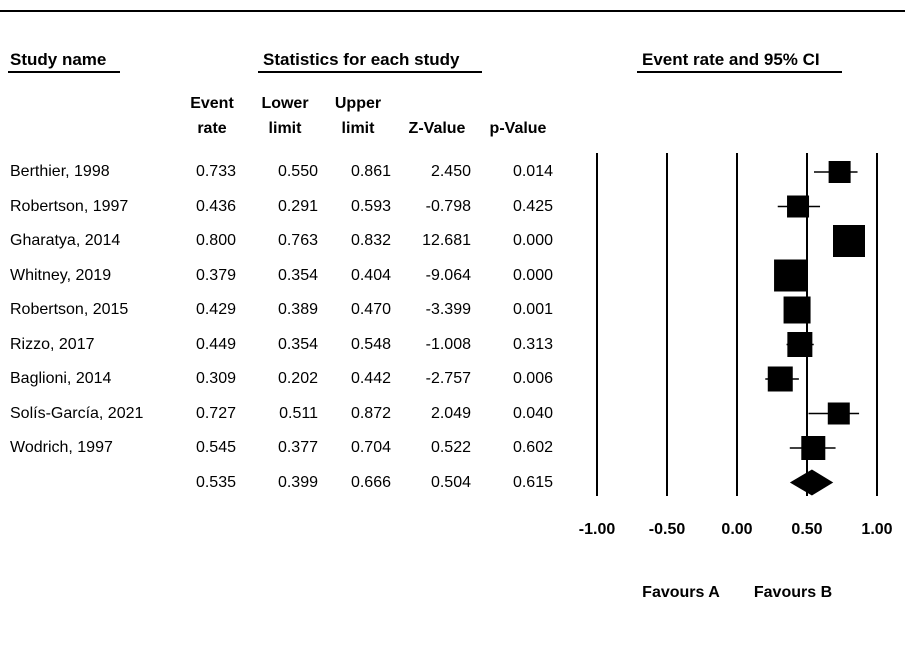 Image resolution: width=907 pixels, height=660 pixels. What do you see at coordinates (681, 592) in the screenshot?
I see `favours-a-label: Favours A` at bounding box center [681, 592].